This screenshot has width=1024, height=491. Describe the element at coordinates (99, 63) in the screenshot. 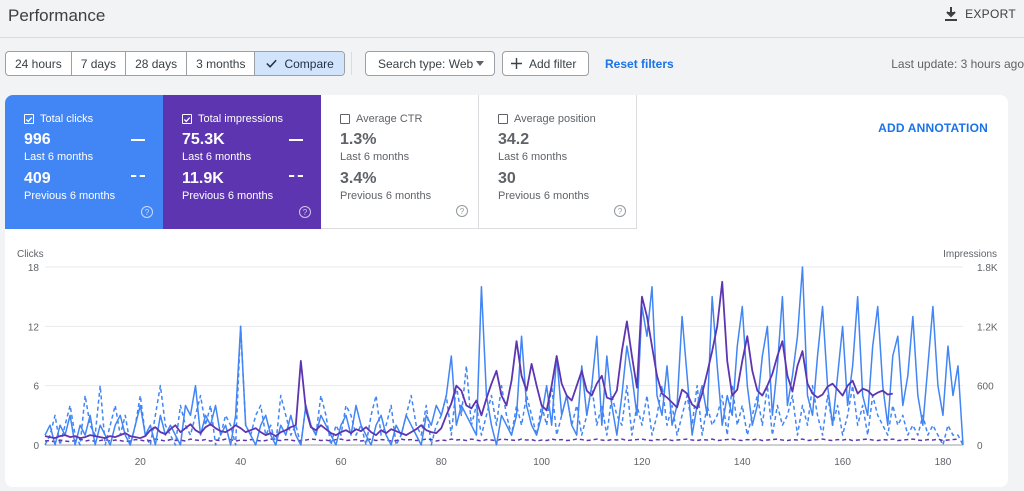

I see `range-7-days: 7 days` at that location.